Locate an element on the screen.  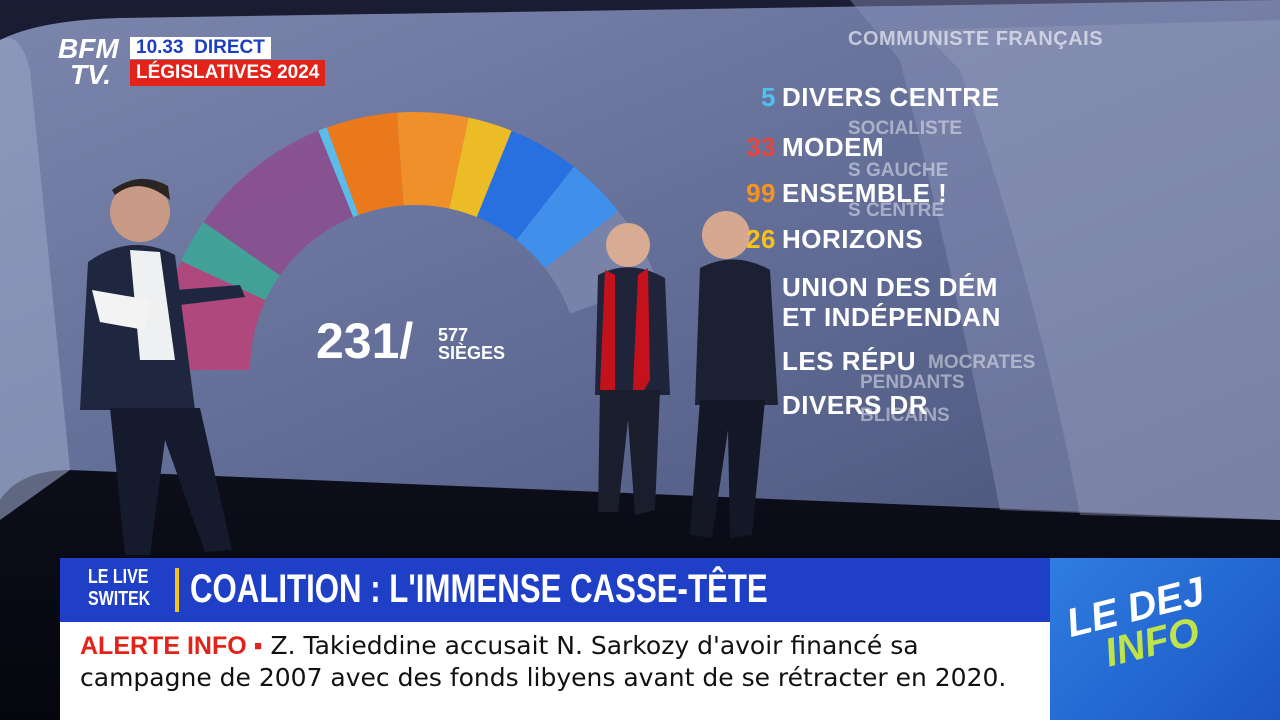
legend-label: UNION DES DÉM is located at coordinates (890, 287).